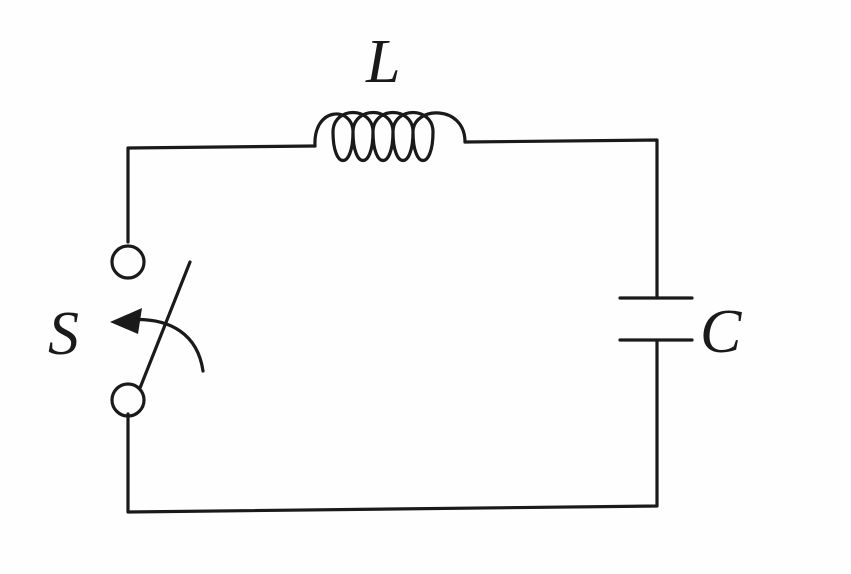 This screenshot has height=574, width=851. I want to click on inductor-label: L, so click(382, 62).